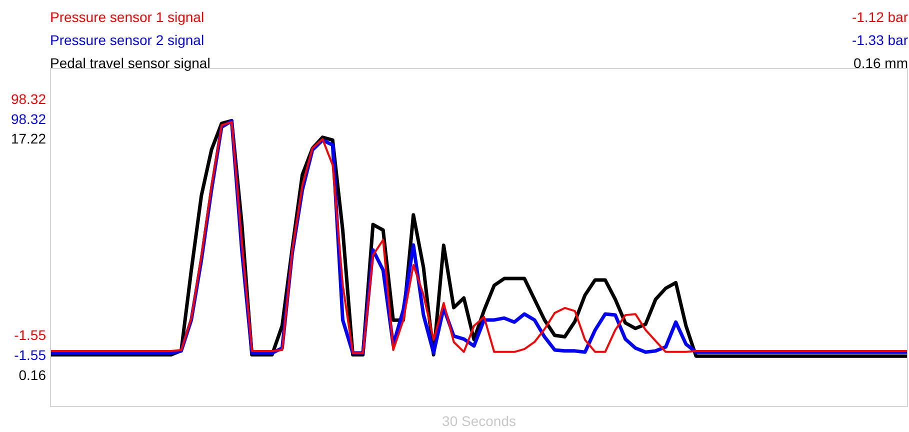 The width and height of the screenshot is (909, 432). I want to click on annotation: 0.16 mm, so click(881, 63).